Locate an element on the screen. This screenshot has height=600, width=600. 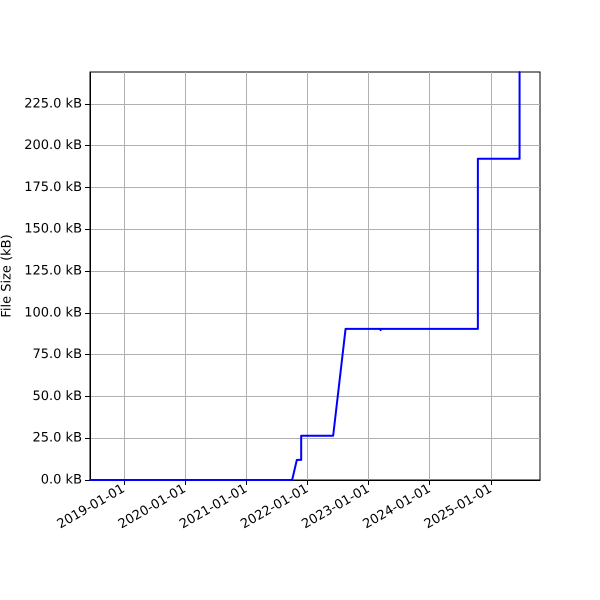
y-tick-label: 25.0 kB is located at coordinates (57, 438).